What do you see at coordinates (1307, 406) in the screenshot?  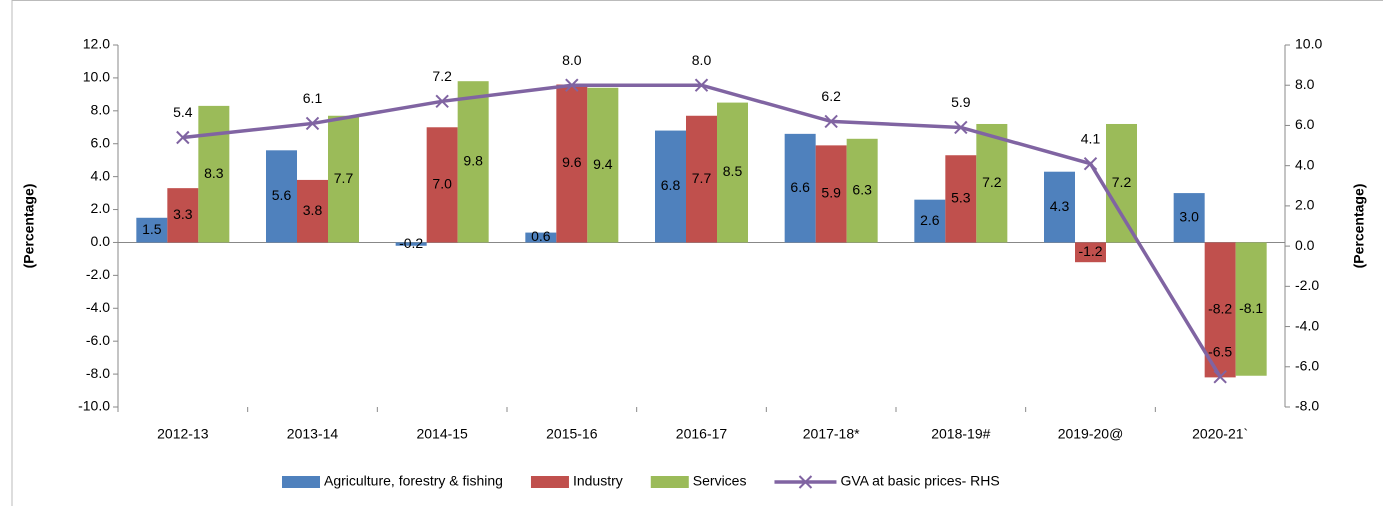 I see `y2-tick-label: -8.0` at bounding box center [1307, 406].